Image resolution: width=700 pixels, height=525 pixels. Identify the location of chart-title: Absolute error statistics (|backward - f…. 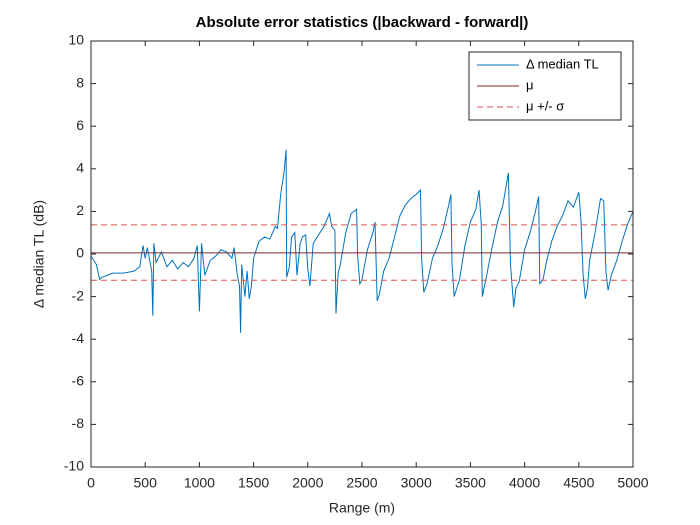
(362, 22).